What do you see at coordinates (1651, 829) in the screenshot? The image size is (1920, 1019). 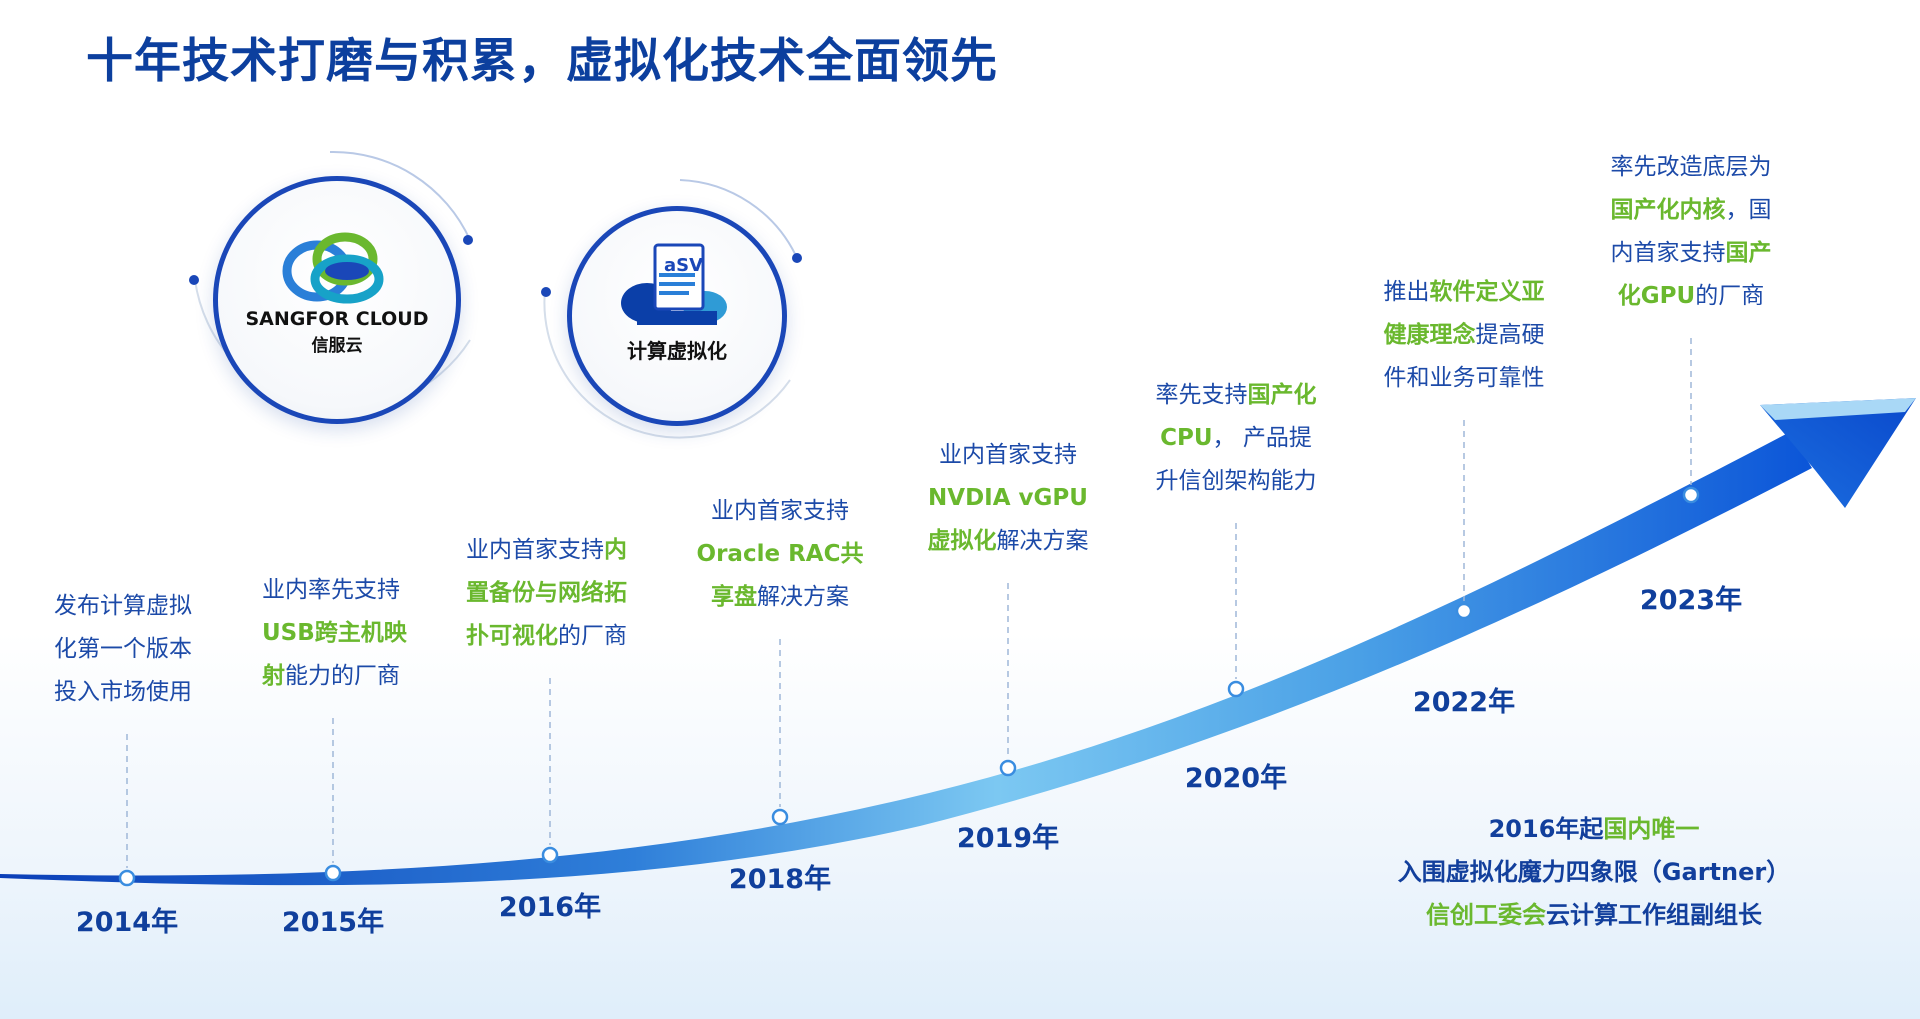 I see `highlight-text: 国内唯一` at bounding box center [1651, 829].